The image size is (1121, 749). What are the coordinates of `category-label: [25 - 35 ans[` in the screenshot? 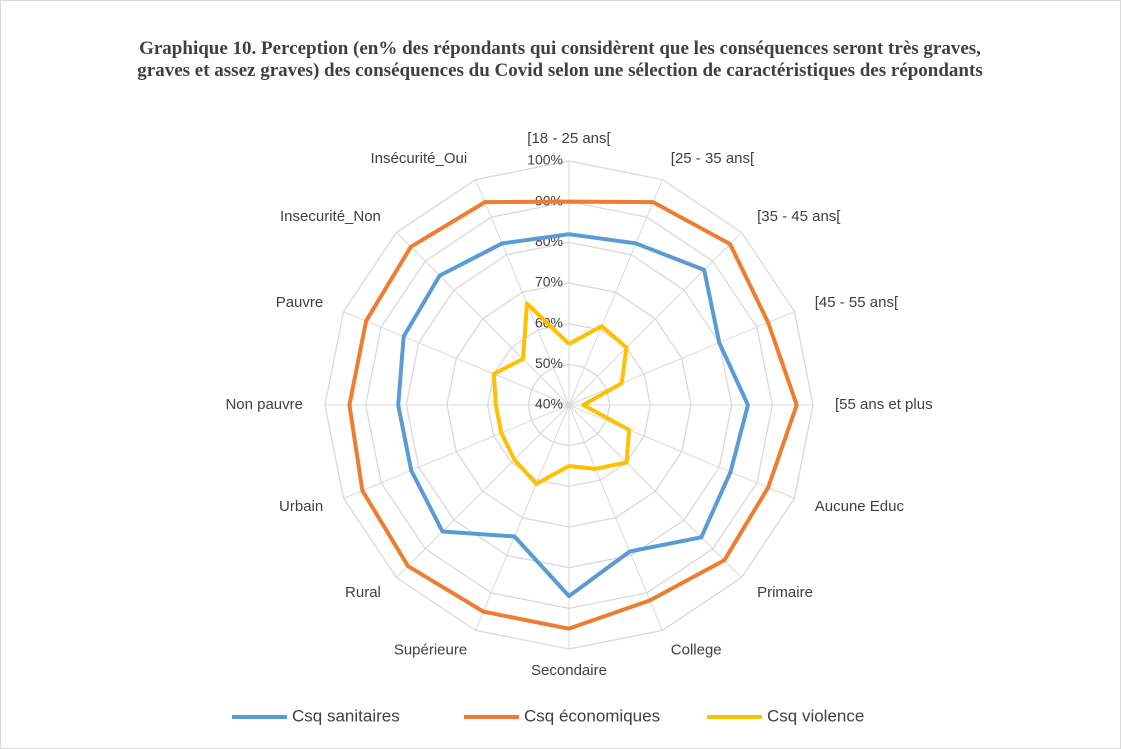 It's located at (713, 158).